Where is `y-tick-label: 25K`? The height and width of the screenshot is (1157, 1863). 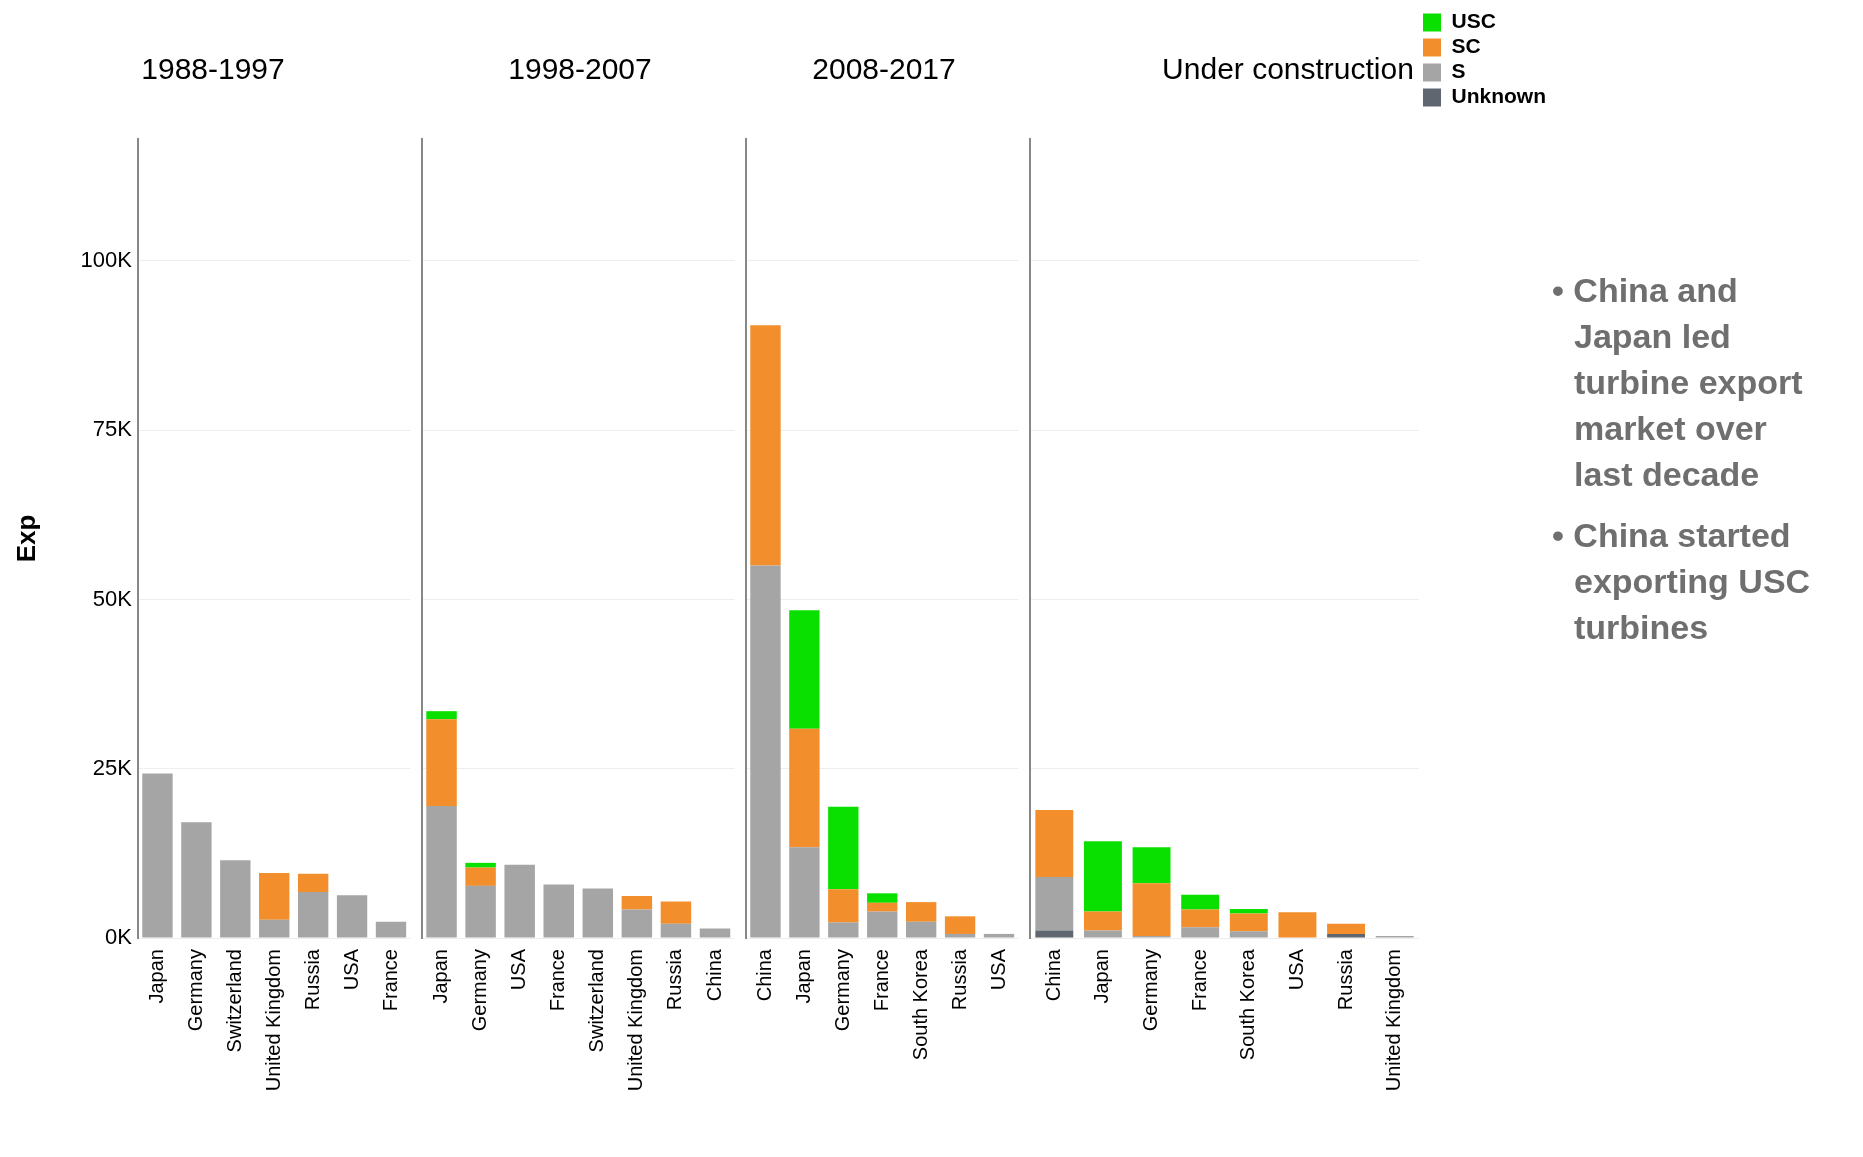 y-tick-label: 25K is located at coordinates (112, 767).